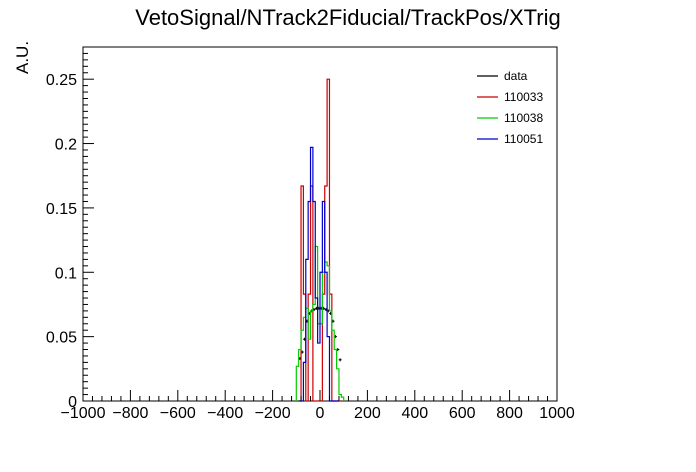 The height and width of the screenshot is (472, 696). What do you see at coordinates (509, 413) in the screenshot?
I see `x-tick-label: 800` at bounding box center [509, 413].